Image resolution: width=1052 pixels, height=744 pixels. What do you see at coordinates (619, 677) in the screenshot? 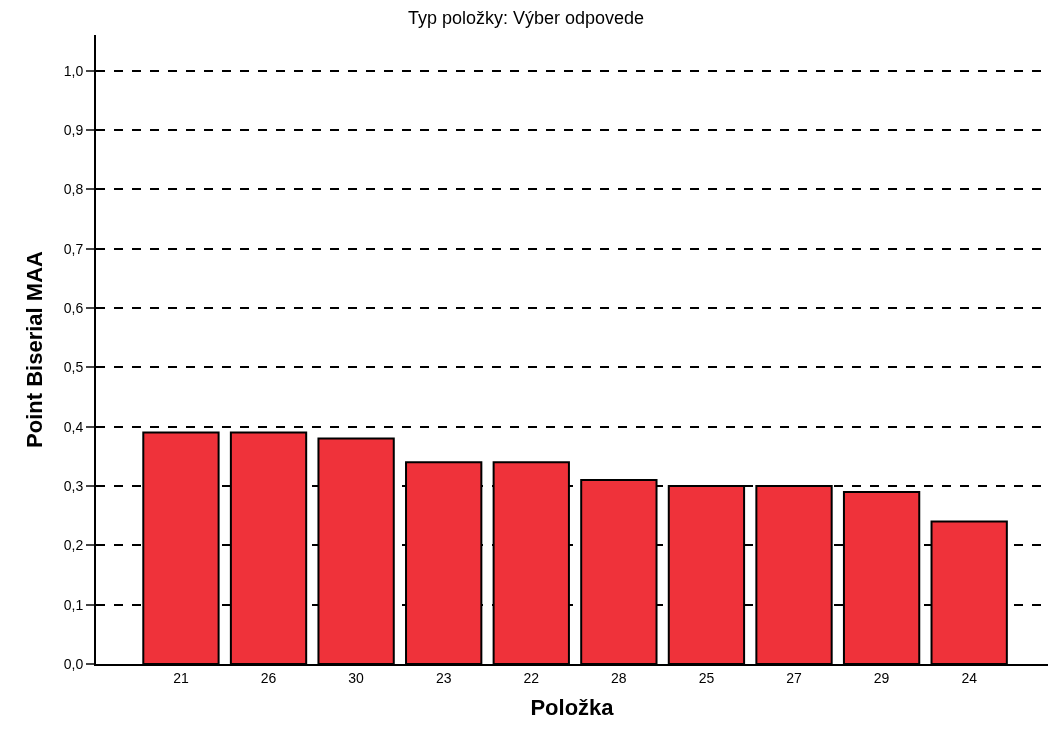
I see `x-tick-label: 28` at bounding box center [619, 677].